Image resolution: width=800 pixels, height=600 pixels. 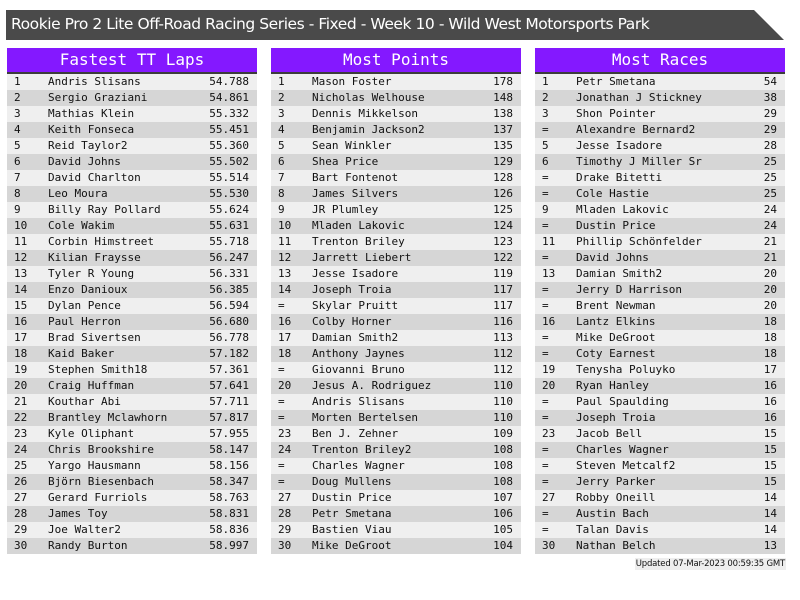 I want to click on rank-cell: 1, so click(x=281, y=81).